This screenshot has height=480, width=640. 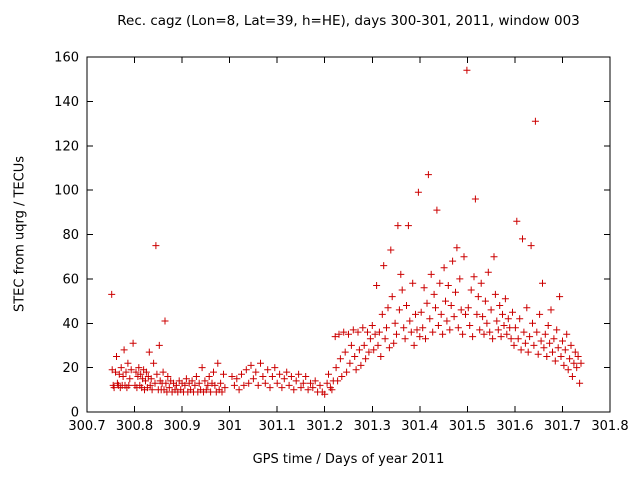 I want to click on y-tick-label: 160, so click(x=66, y=58).